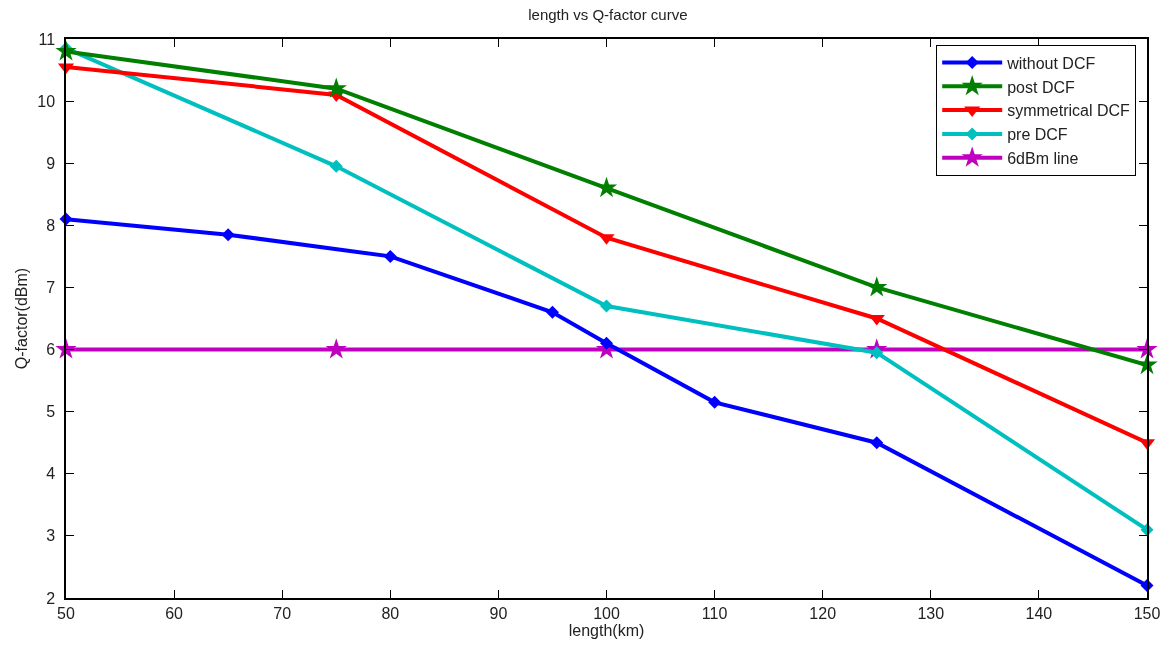 The image size is (1169, 652). Describe the element at coordinates (1069, 111) in the screenshot. I see `legend-label: symmetrical DCF` at that location.